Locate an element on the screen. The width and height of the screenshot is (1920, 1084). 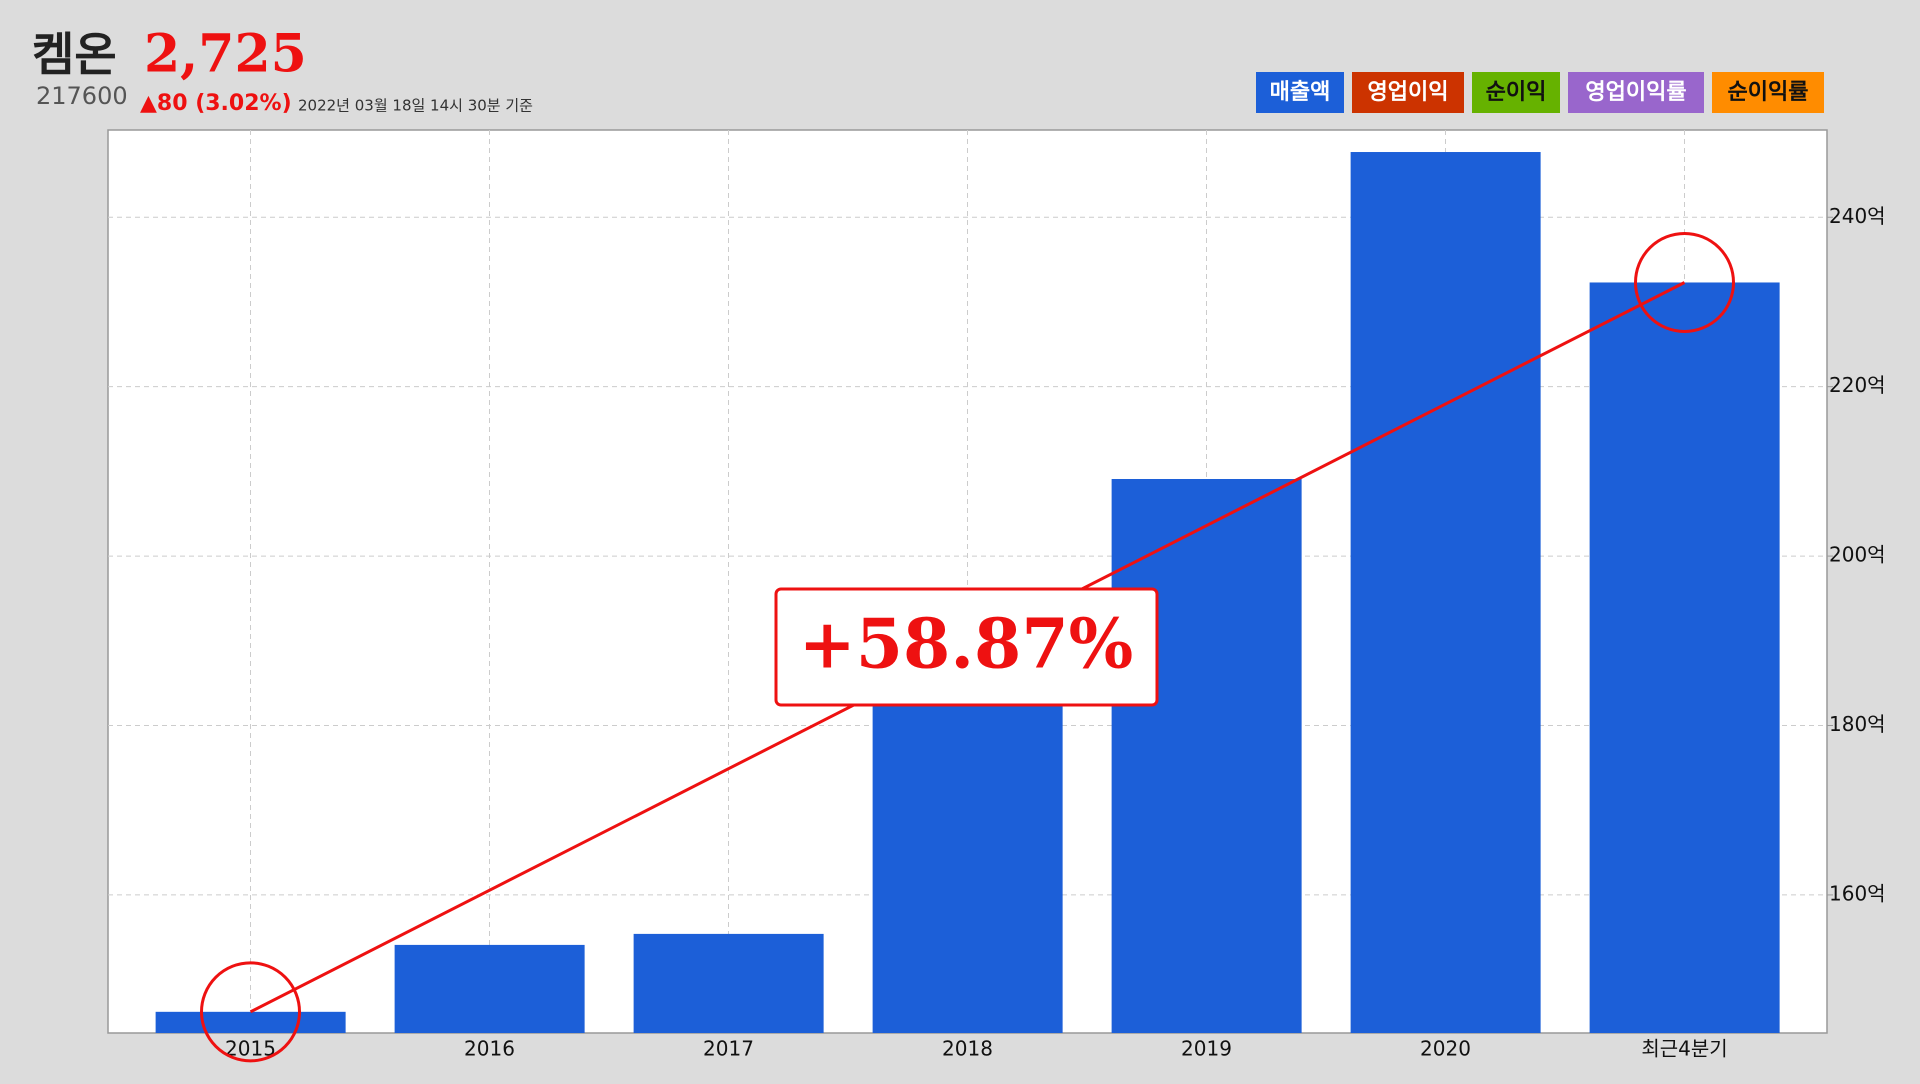
annotation: +58.87% is located at coordinates (966, 645).